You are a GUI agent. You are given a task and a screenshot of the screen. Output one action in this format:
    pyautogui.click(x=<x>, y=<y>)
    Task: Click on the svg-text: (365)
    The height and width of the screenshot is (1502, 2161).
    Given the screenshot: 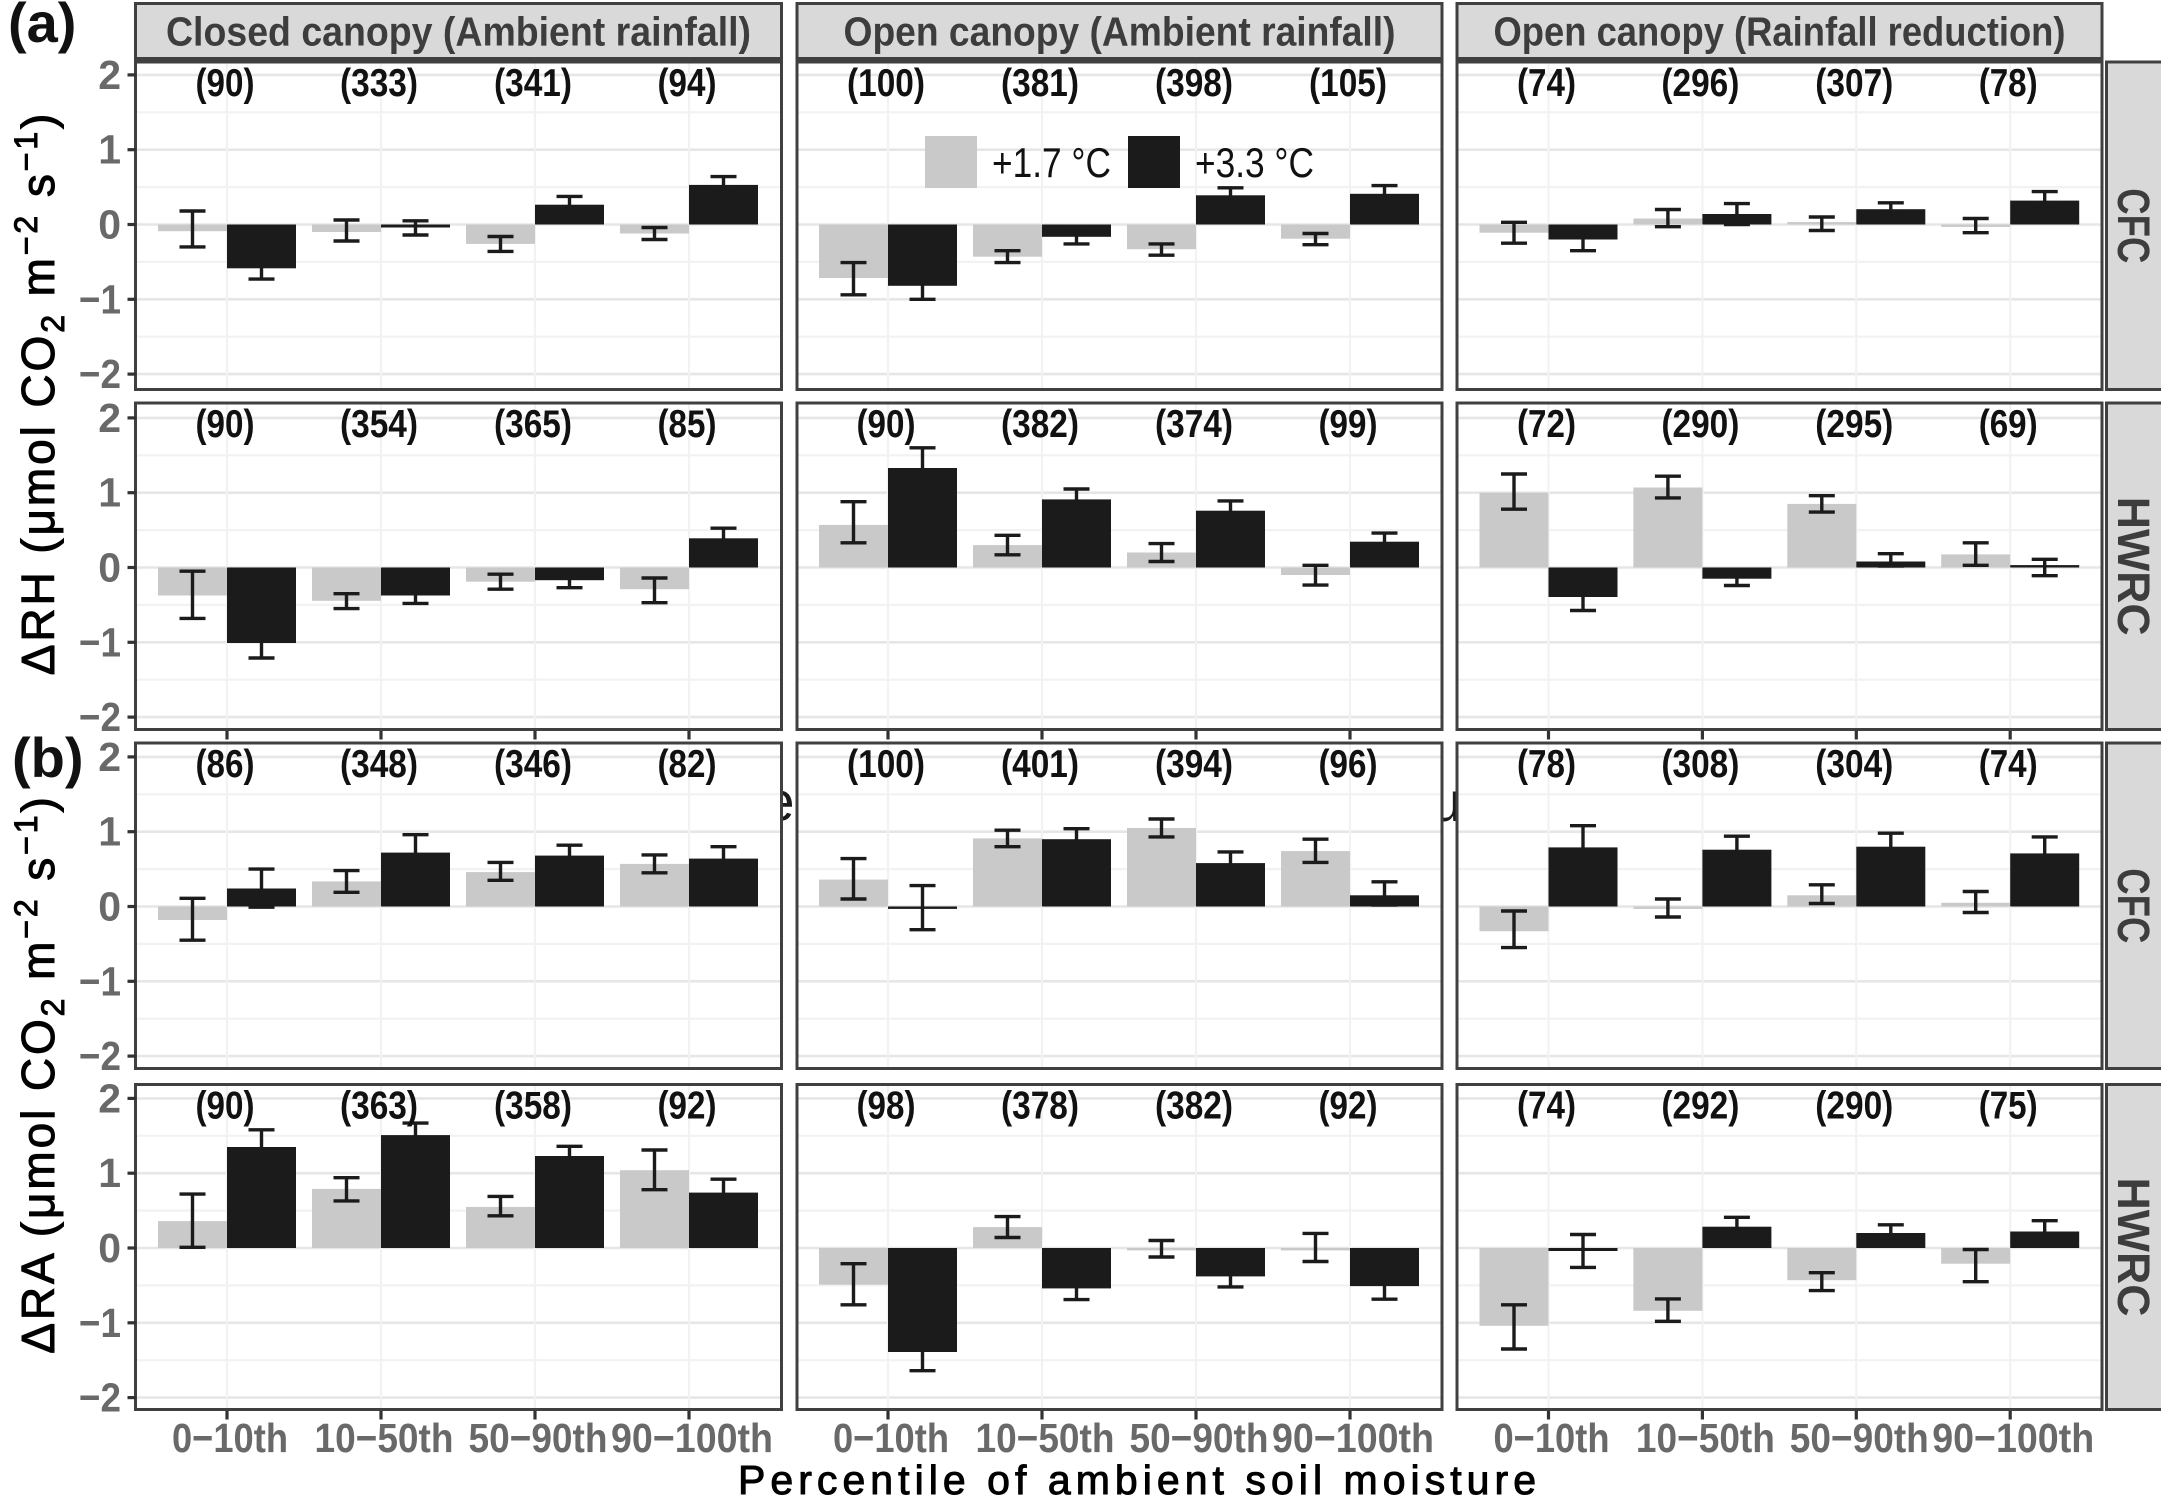 What is the action you would take?
    pyautogui.click(x=533, y=424)
    